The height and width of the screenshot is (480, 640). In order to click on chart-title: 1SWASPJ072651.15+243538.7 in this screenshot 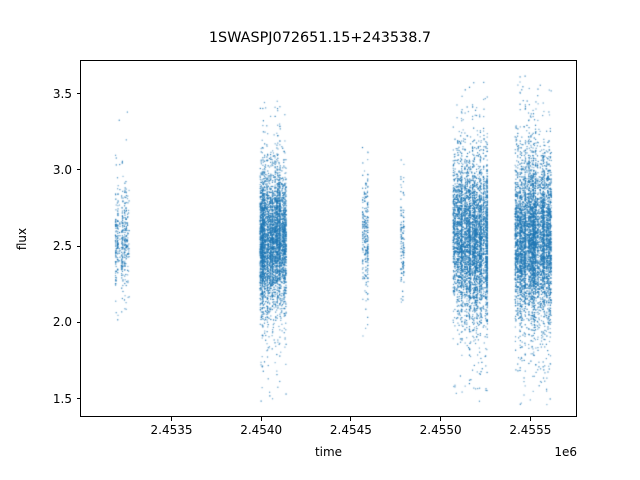, I will do `click(320, 38)`.